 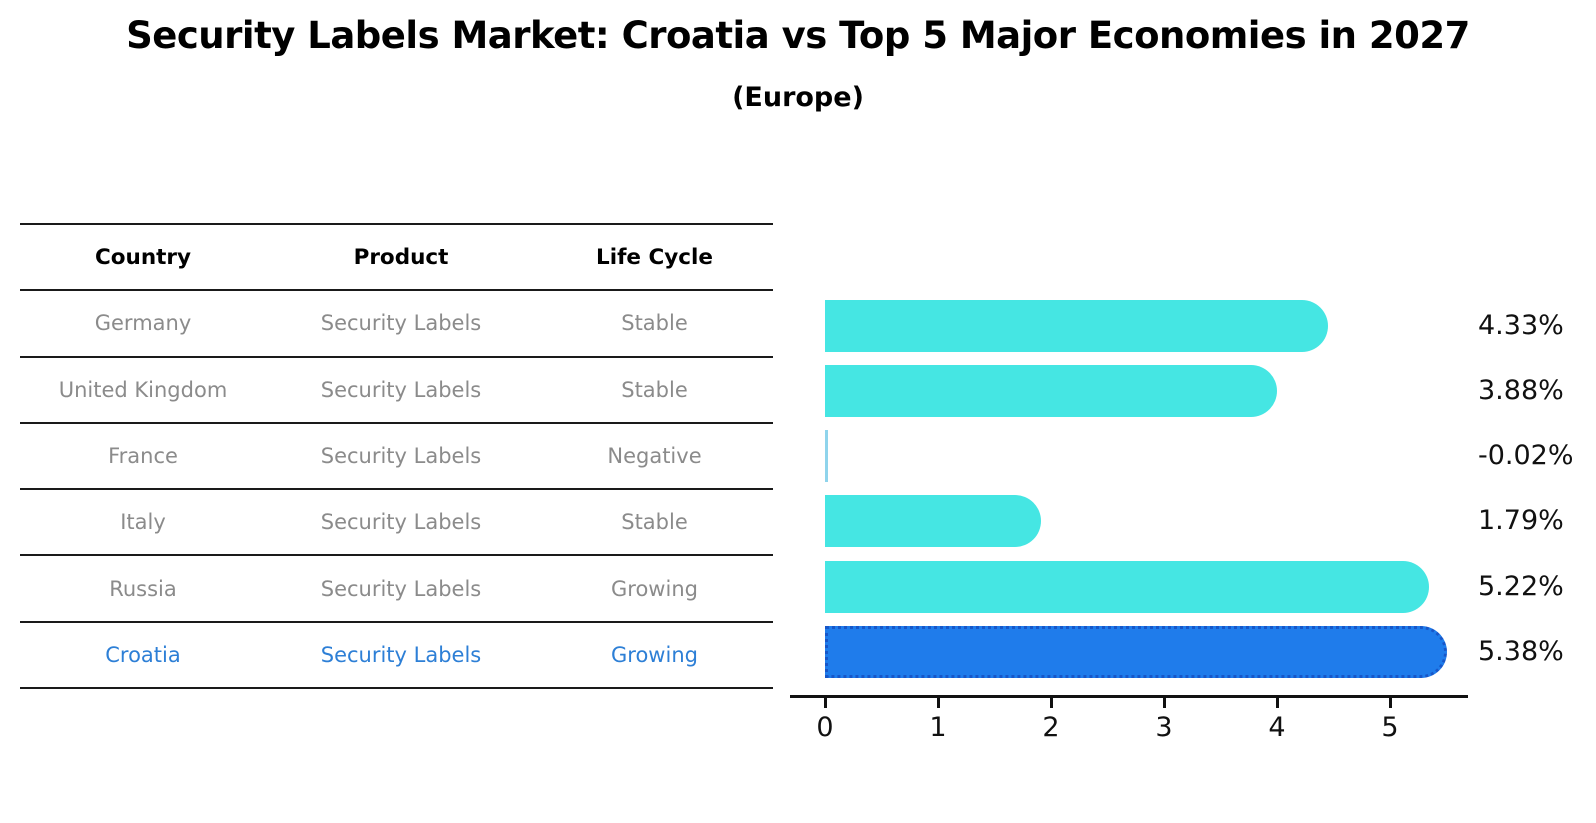 What do you see at coordinates (1051, 391) in the screenshot?
I see `bar-united-kingdom` at bounding box center [1051, 391].